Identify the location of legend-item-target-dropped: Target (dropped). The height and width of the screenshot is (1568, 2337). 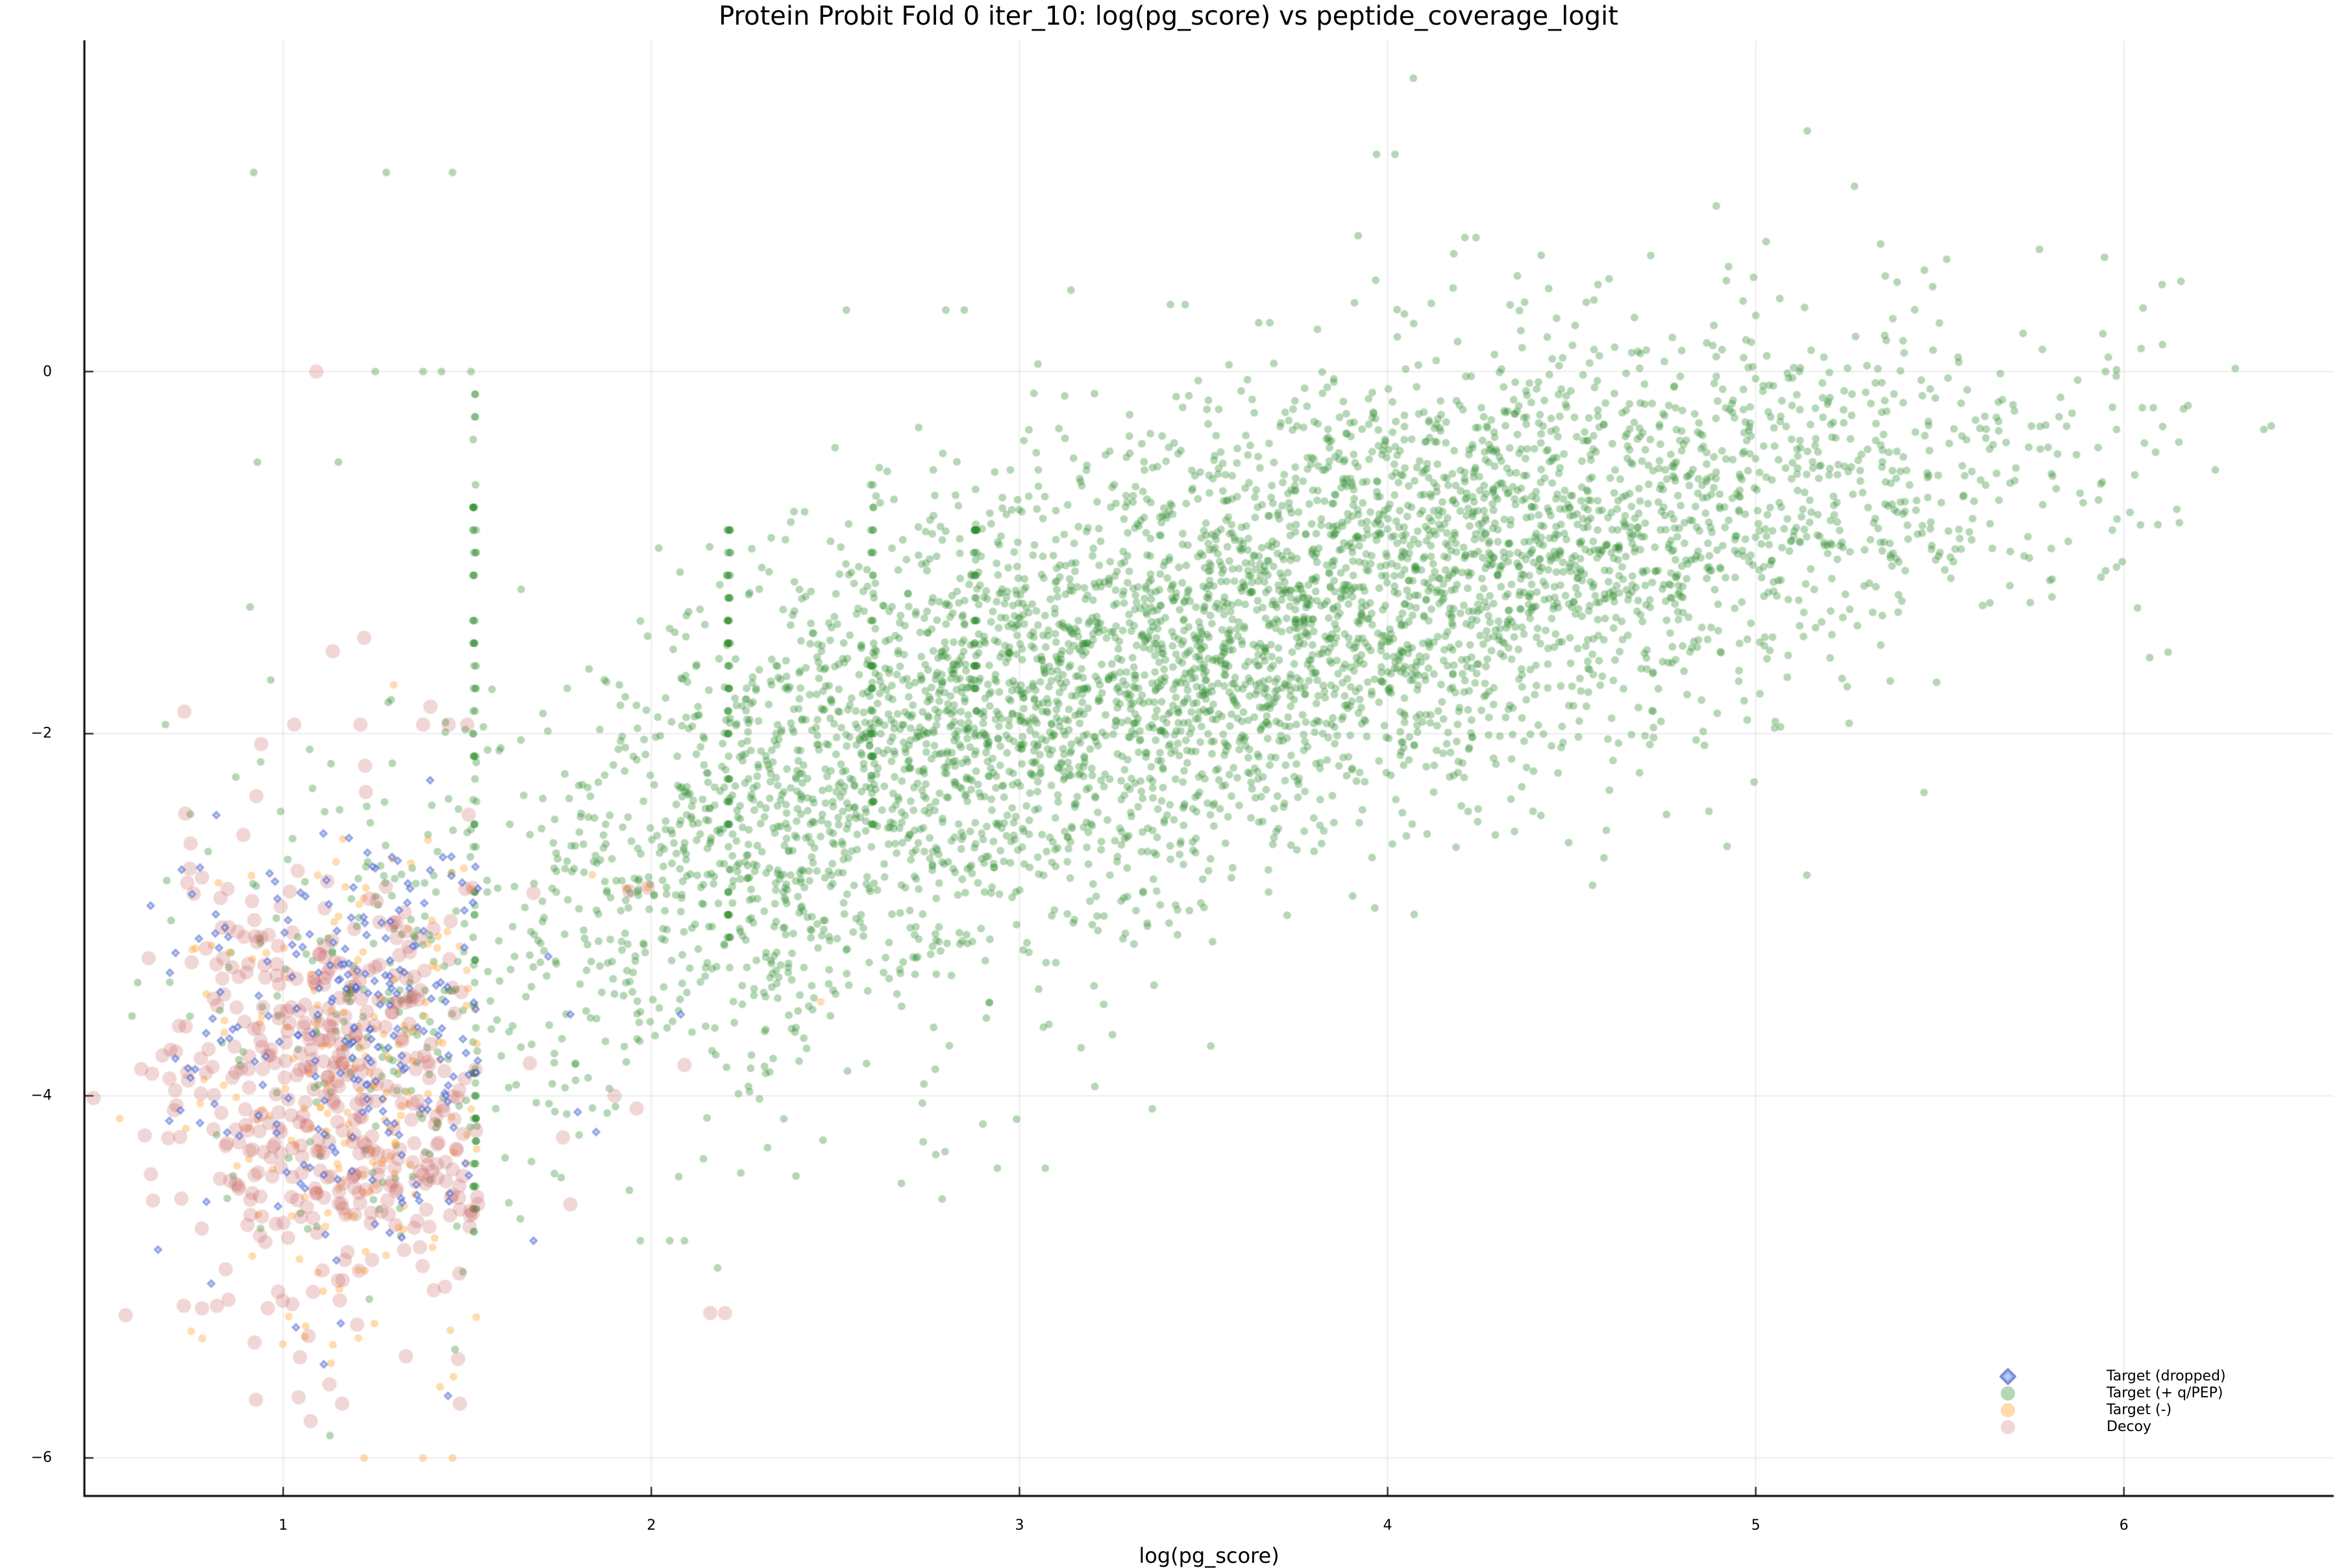
(2122, 1376).